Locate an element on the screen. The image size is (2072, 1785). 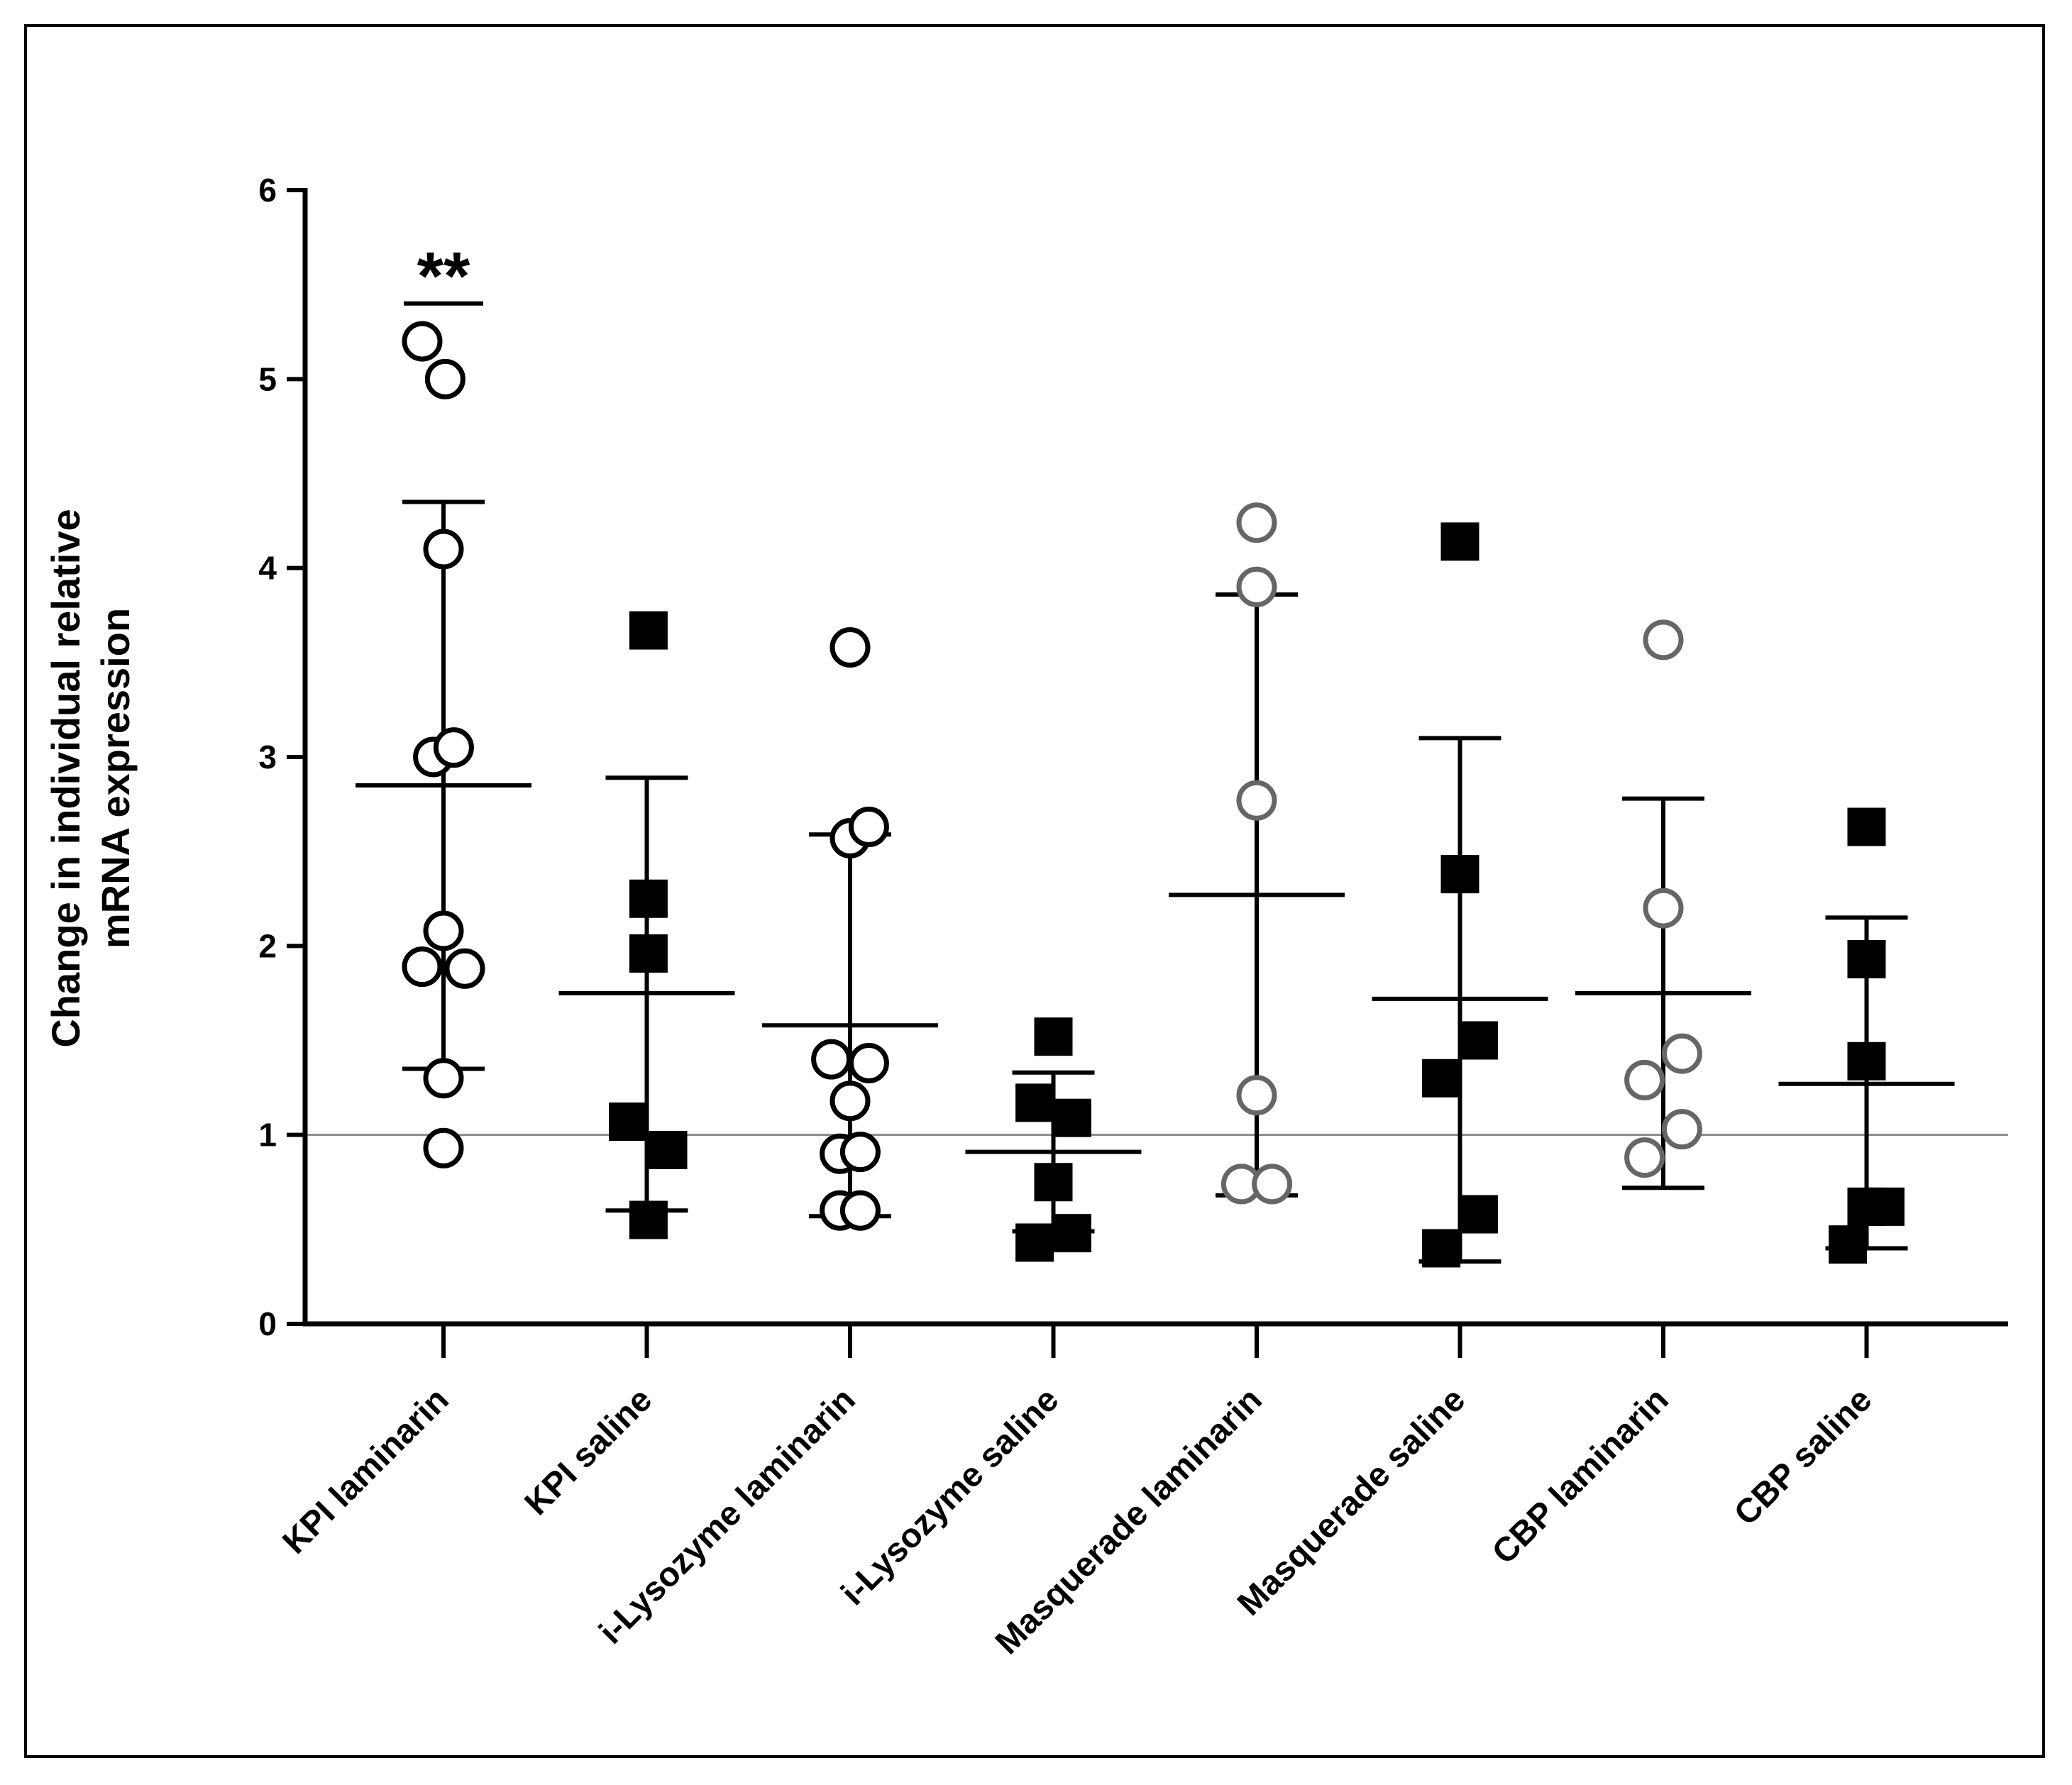
x-category-label: Masquerade saline is located at coordinates (1351, 1502).